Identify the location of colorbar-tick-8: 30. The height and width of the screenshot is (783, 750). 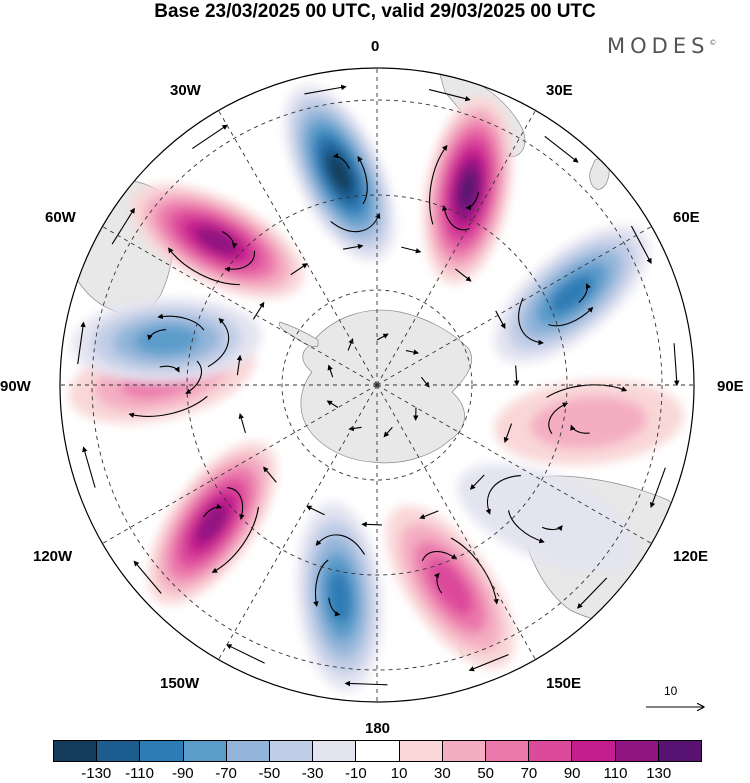
(442, 773).